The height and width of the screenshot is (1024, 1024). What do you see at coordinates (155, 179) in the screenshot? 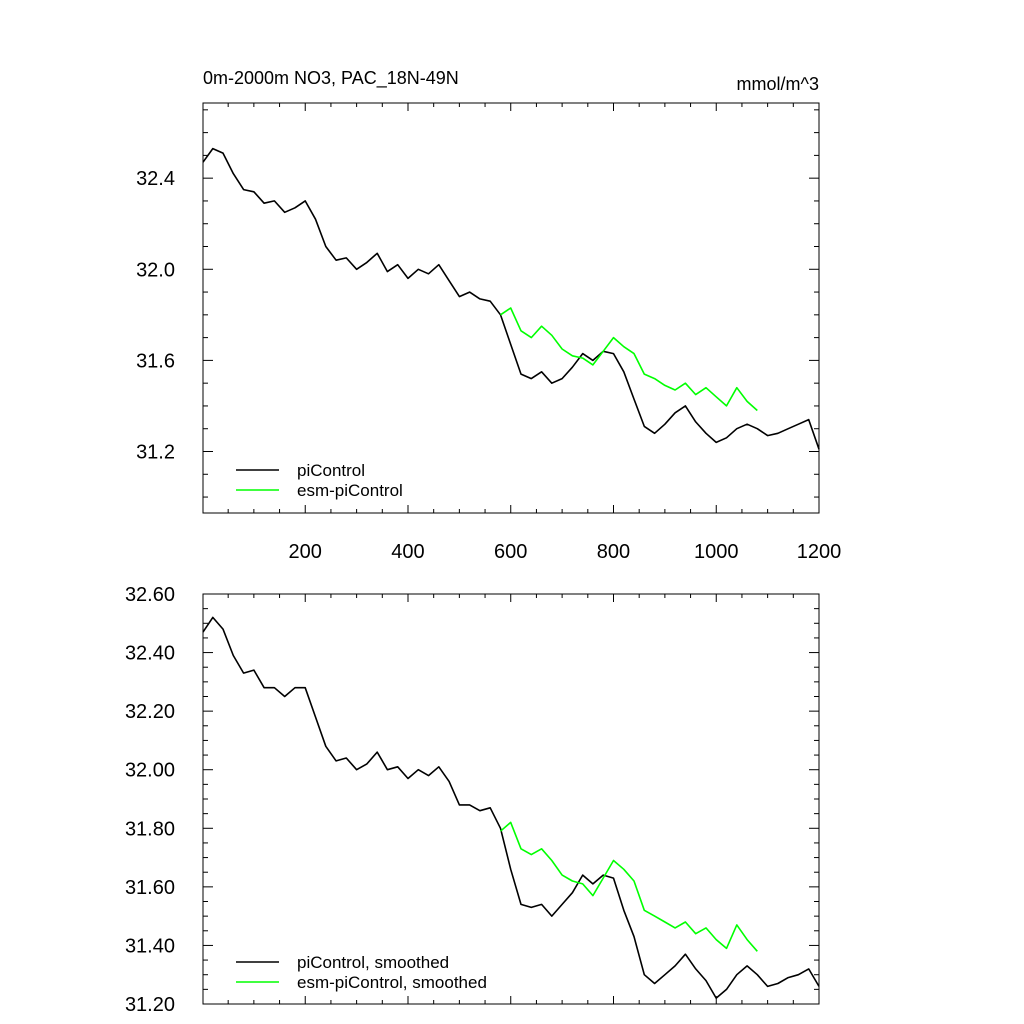
I see `top-y-tick-label: 32.4` at bounding box center [155, 179].